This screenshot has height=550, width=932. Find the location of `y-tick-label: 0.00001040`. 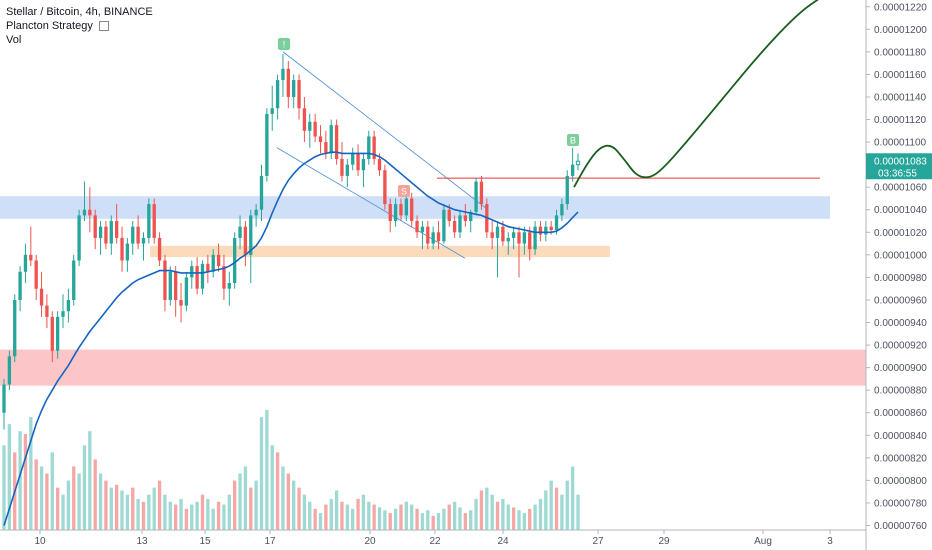

y-tick-label: 0.00001040 is located at coordinates (900, 210).